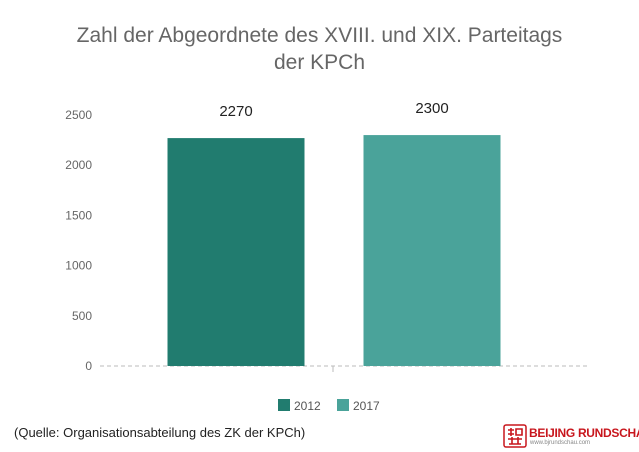 Image resolution: width=639 pixels, height=452 pixels. What do you see at coordinates (366, 406) in the screenshot?
I see `legend-label-2017: 2017` at bounding box center [366, 406].